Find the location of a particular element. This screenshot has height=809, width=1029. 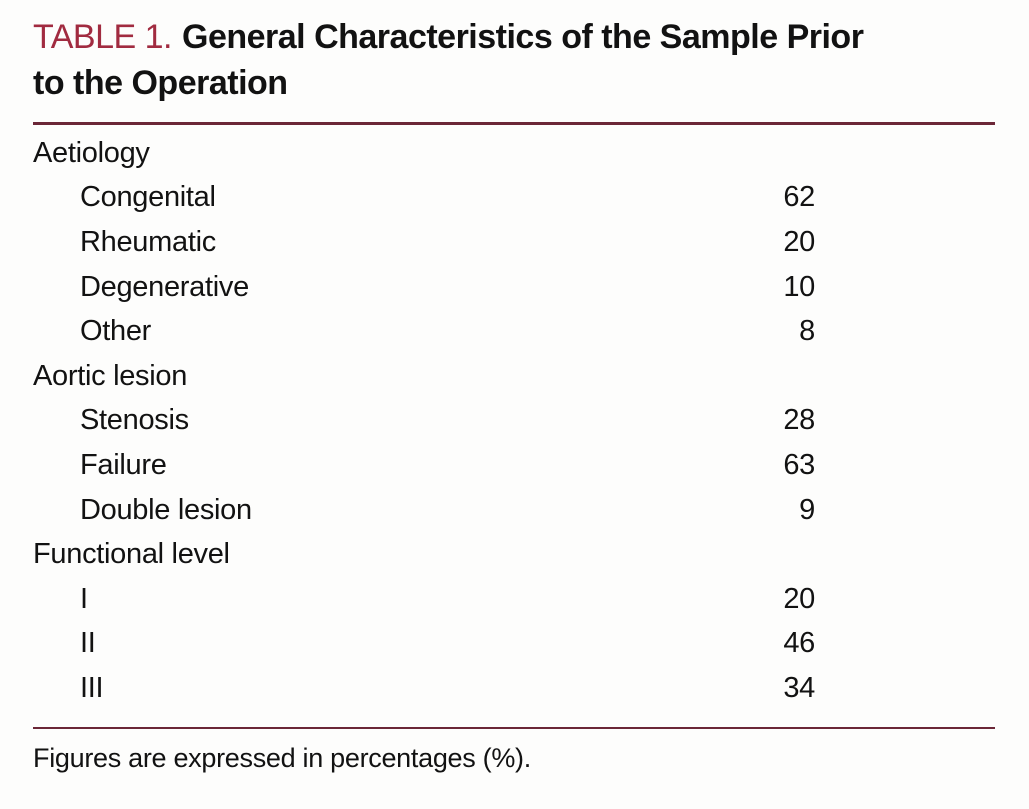

row-value: 63 is located at coordinates (799, 464).